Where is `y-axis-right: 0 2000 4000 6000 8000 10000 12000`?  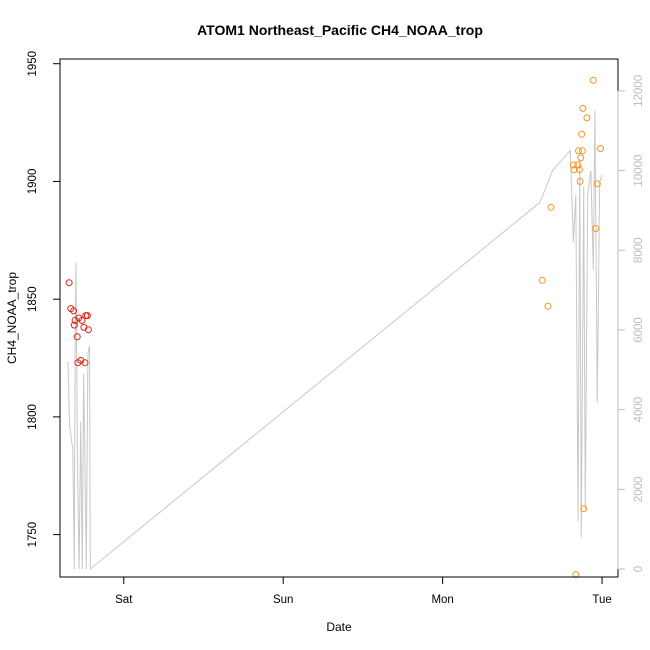 y-axis-right: 0 2000 4000 6000 8000 10000 12000 is located at coordinates (631, 323).